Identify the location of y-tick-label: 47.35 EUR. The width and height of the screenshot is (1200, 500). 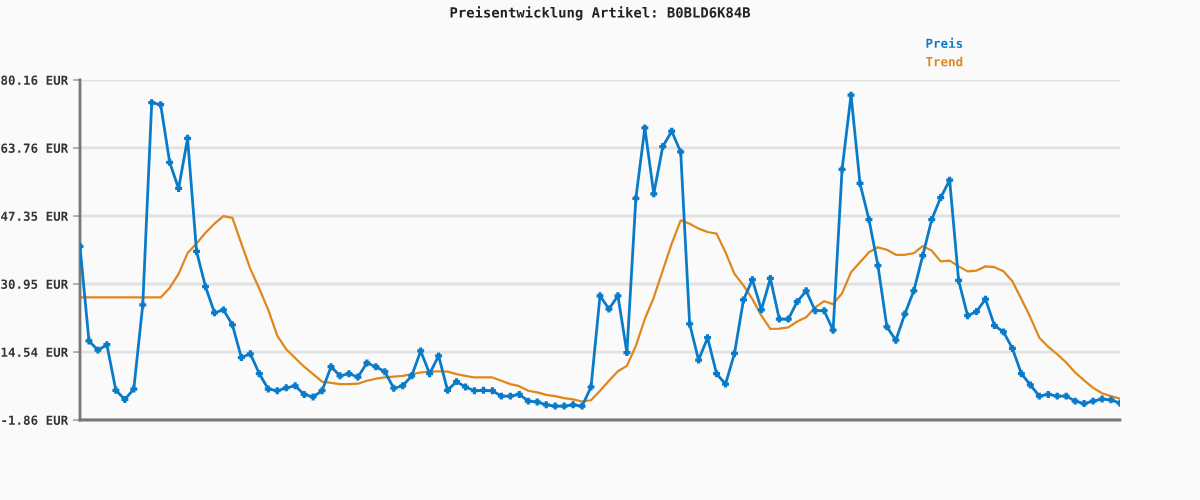
(35, 216).